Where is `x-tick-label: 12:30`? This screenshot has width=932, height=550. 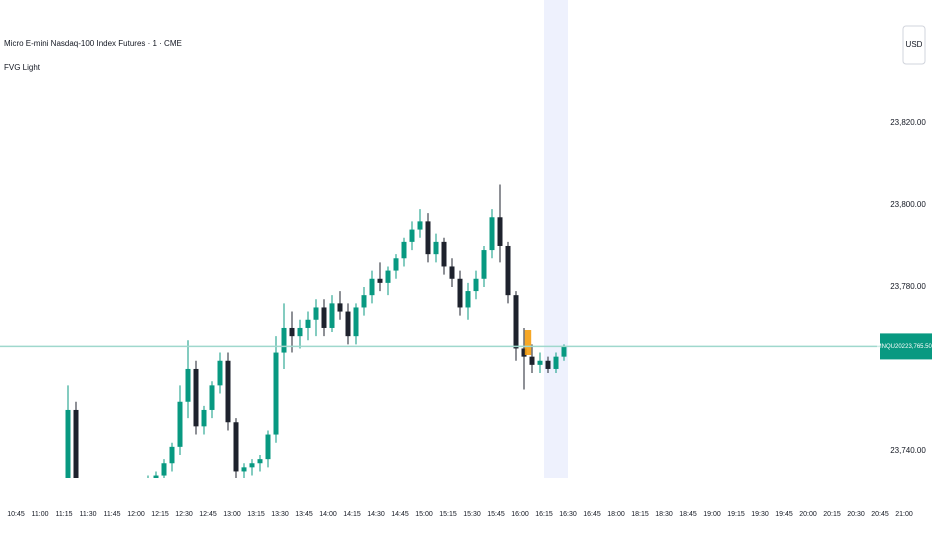 x-tick-label: 12:30 is located at coordinates (184, 514).